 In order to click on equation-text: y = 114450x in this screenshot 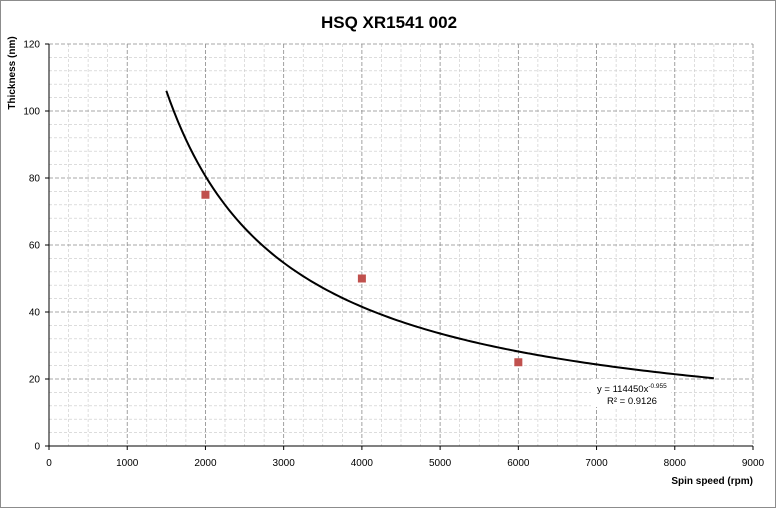, I will do `click(623, 389)`.